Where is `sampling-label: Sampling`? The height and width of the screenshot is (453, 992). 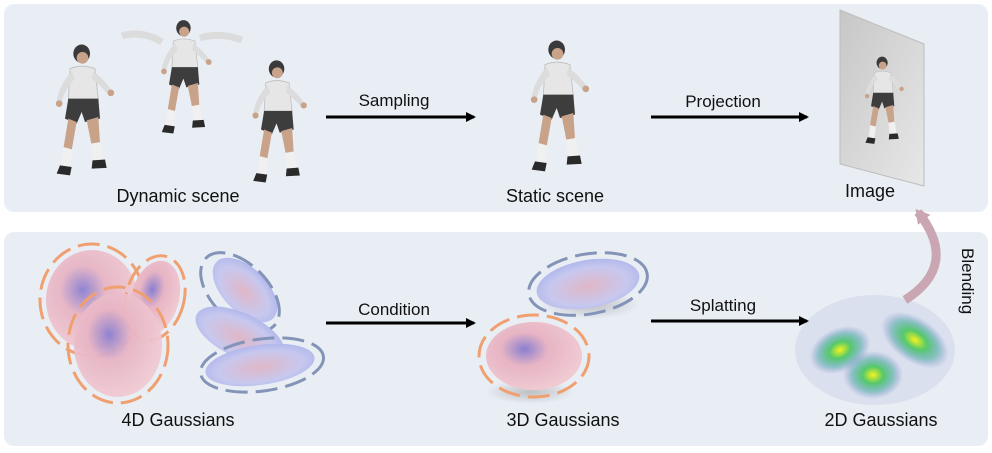
sampling-label: Sampling is located at coordinates (394, 100).